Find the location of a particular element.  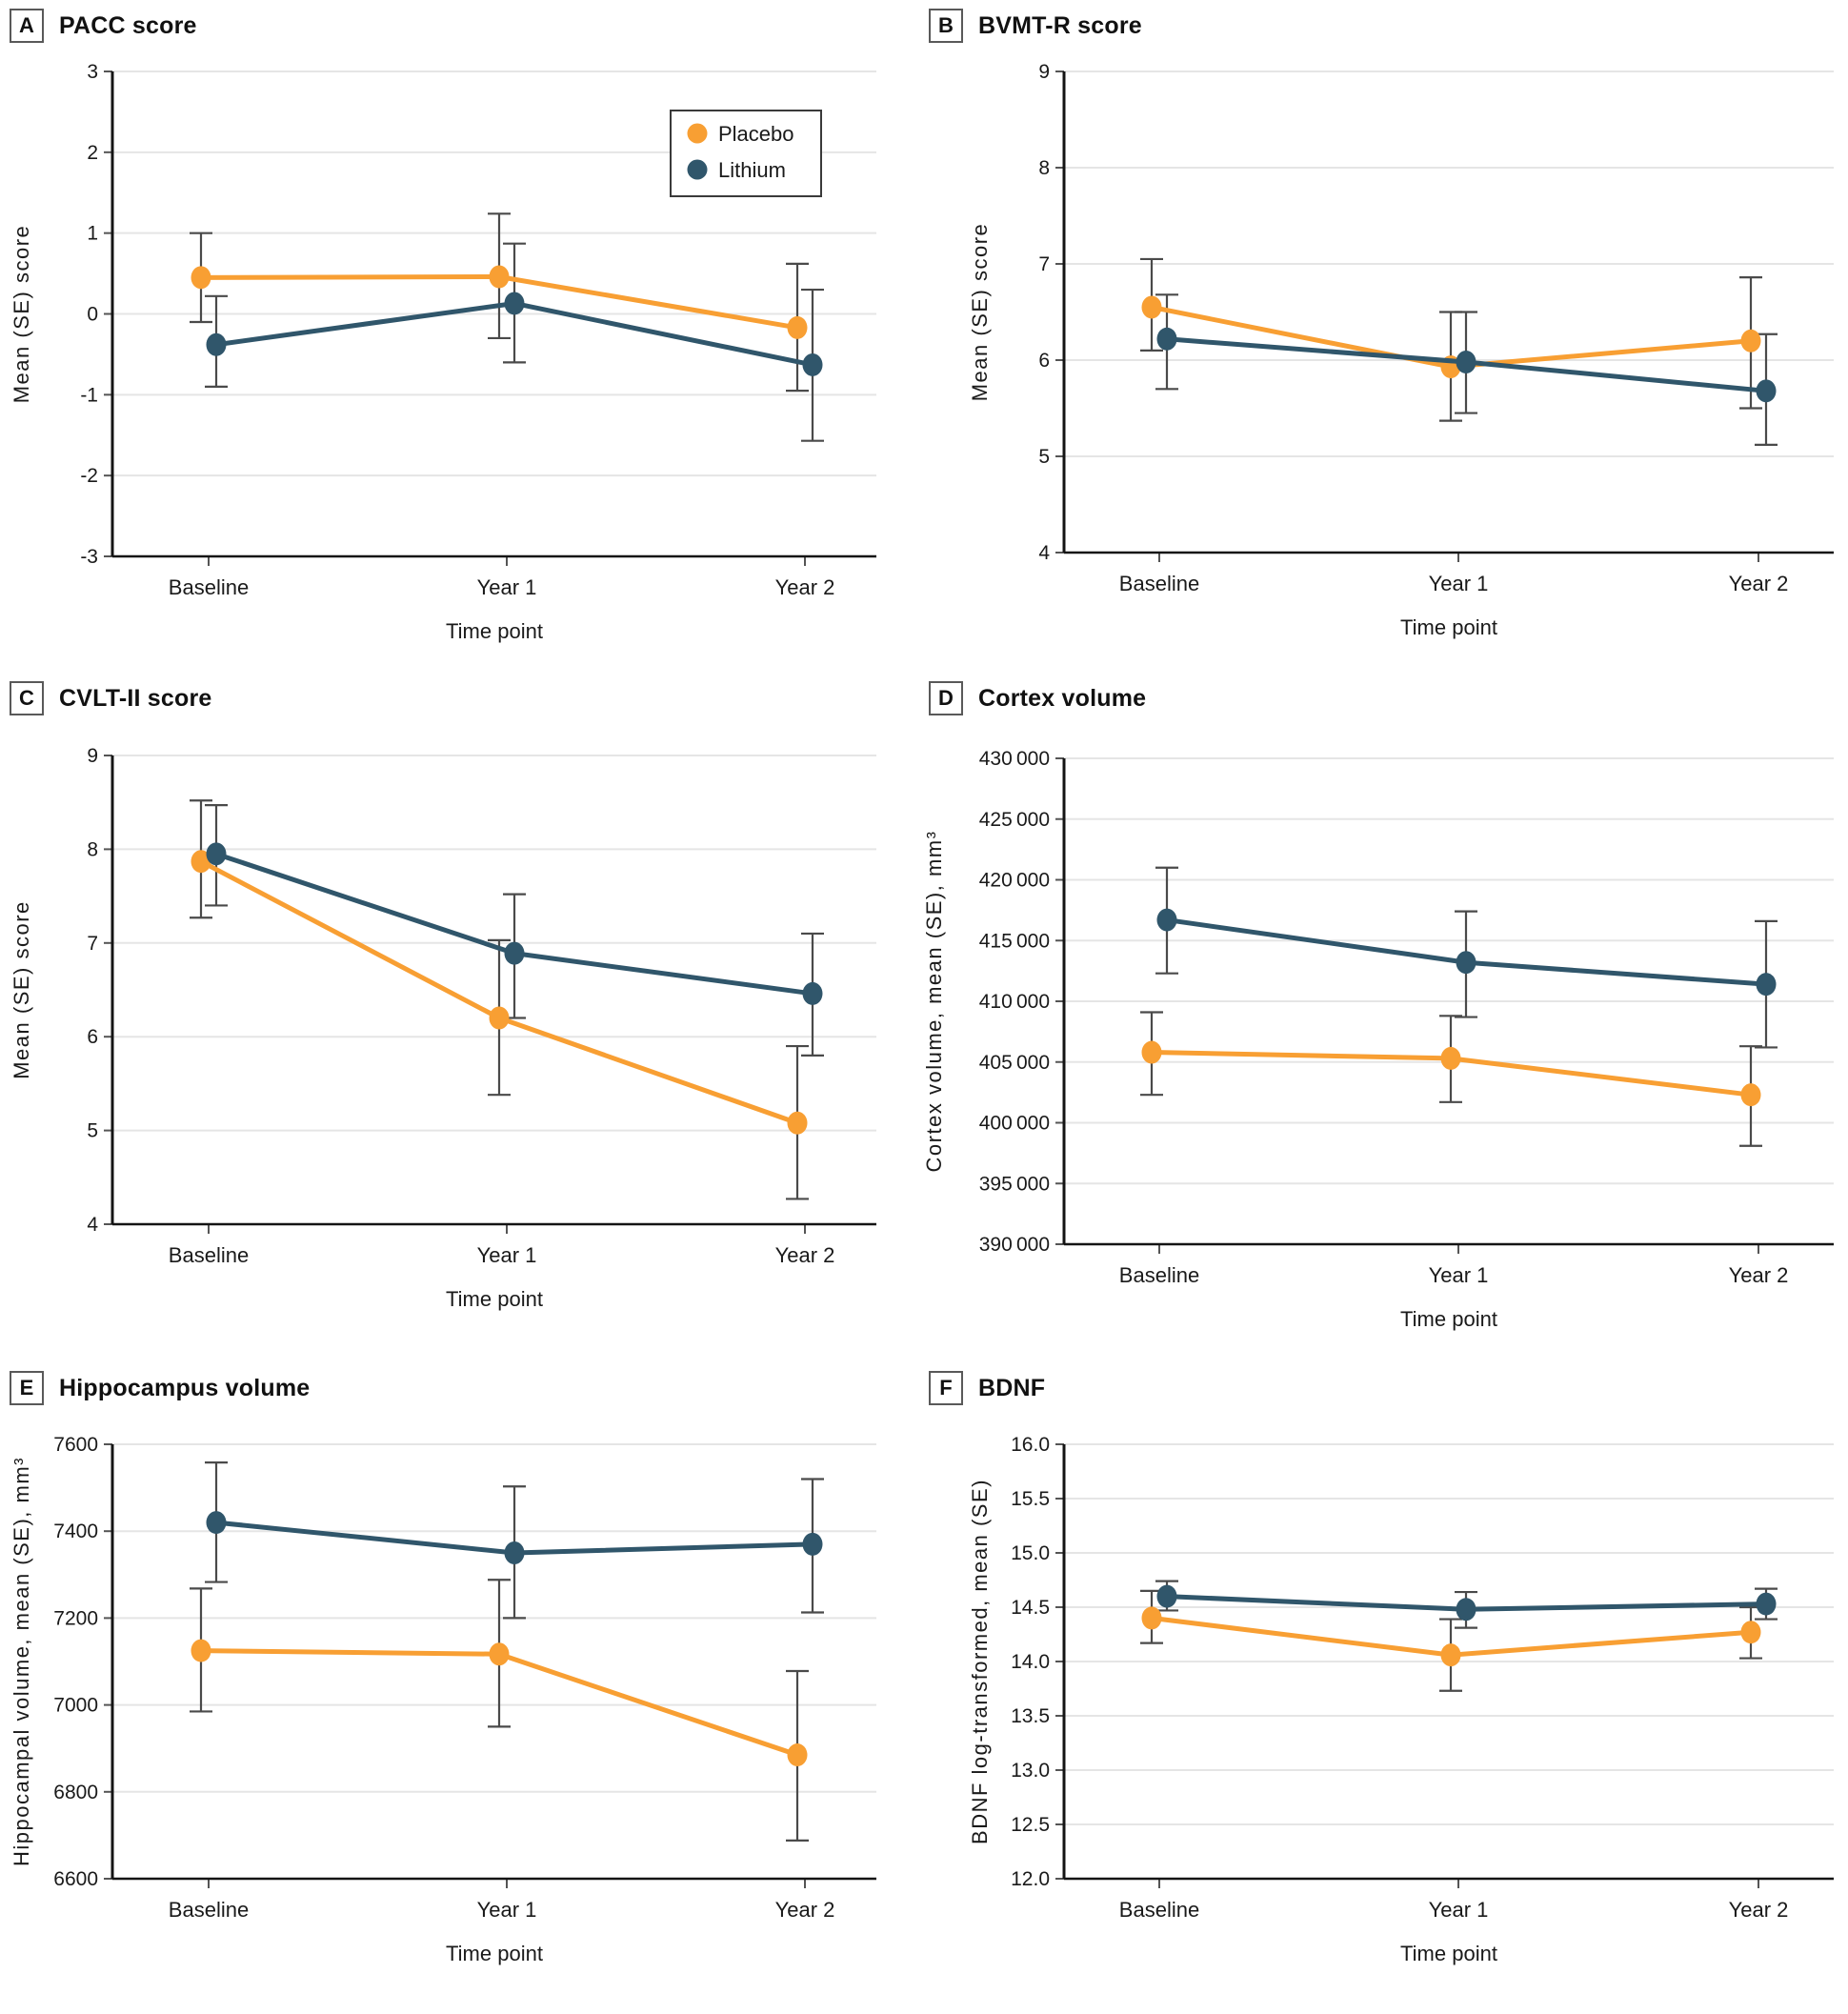

panel-d-header: D Cortex volume is located at coordinates (1037, 698).